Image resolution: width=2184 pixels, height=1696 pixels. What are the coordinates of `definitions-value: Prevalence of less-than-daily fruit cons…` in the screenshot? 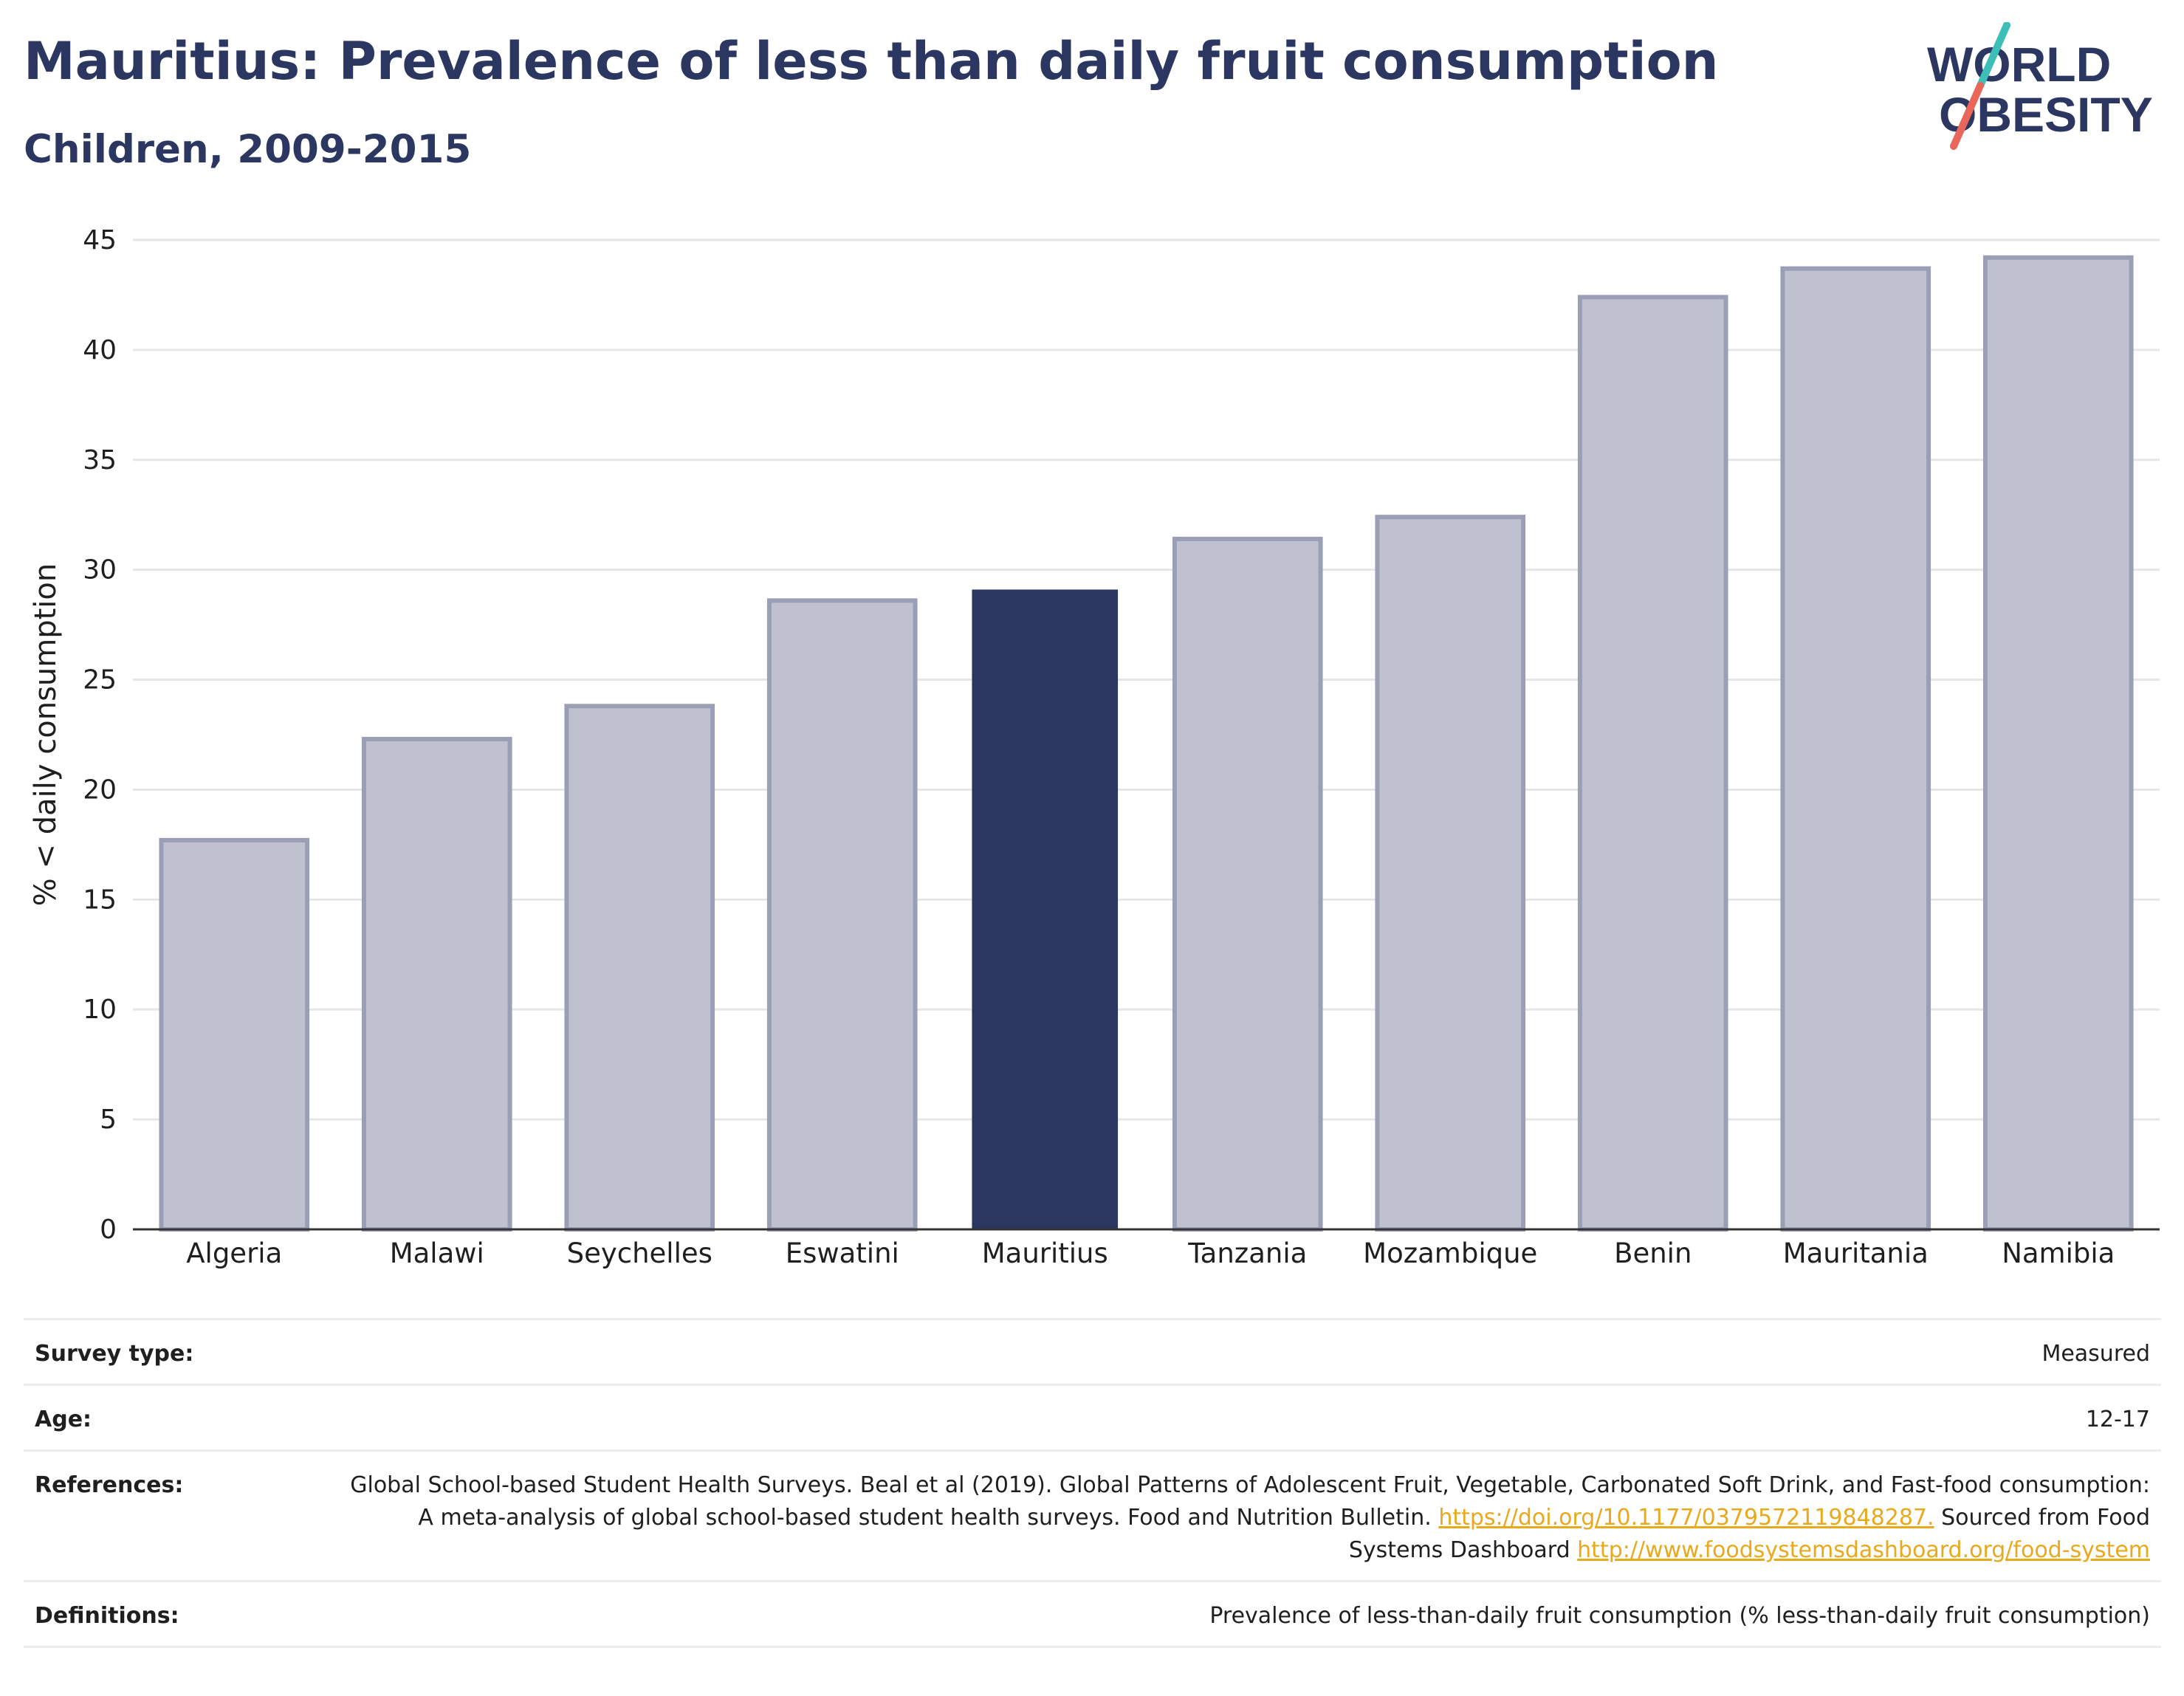 It's located at (1680, 1616).